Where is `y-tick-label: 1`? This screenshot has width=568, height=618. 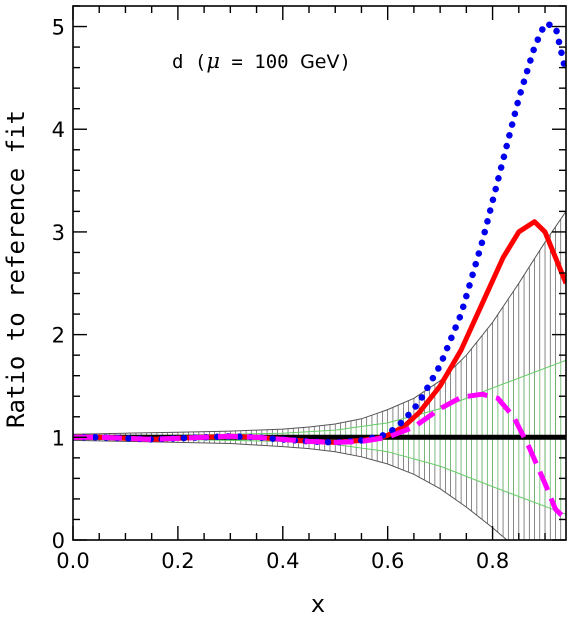
y-tick-label: 1 is located at coordinates (58, 438).